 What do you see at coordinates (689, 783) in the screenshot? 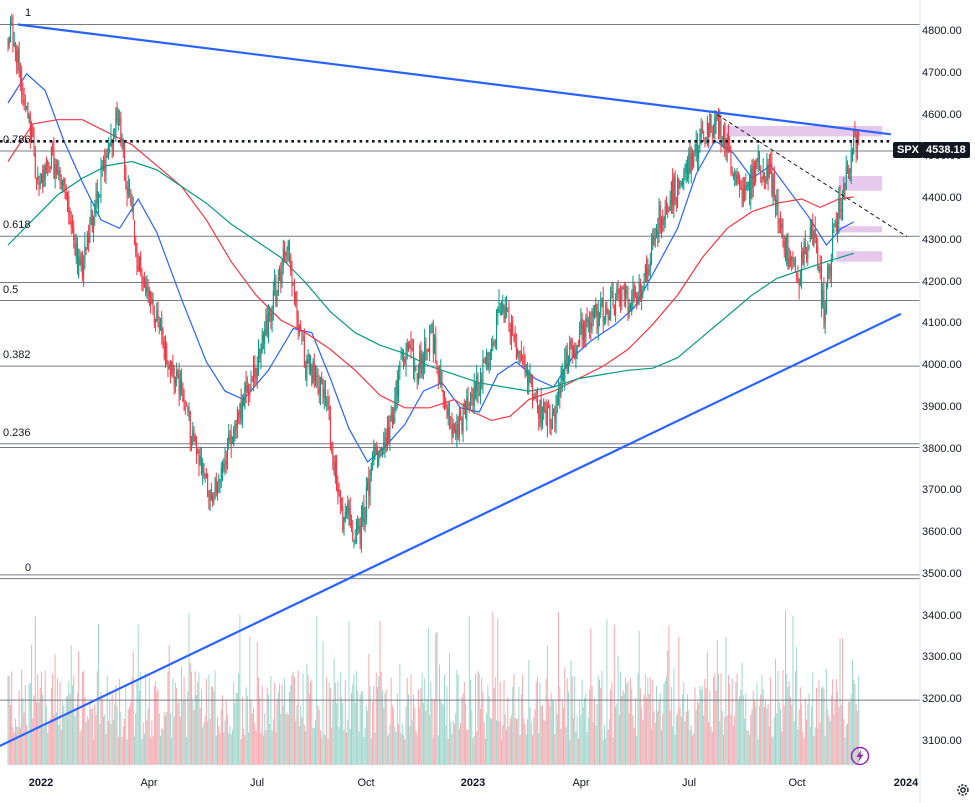
I see `time-tick-label: Jul` at bounding box center [689, 783].